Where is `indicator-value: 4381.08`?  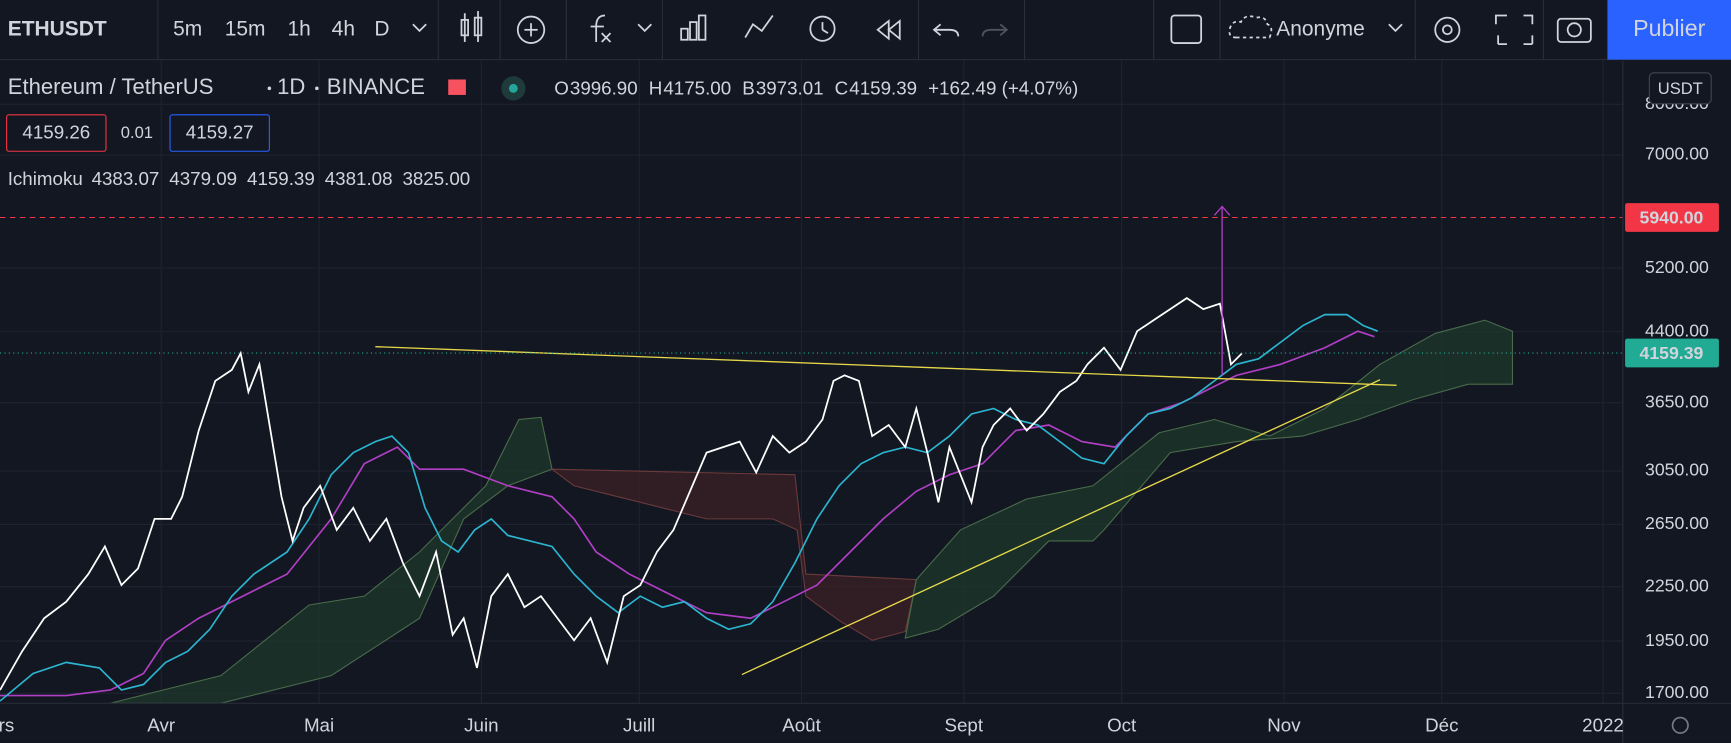
indicator-value: 4381.08 is located at coordinates (359, 178).